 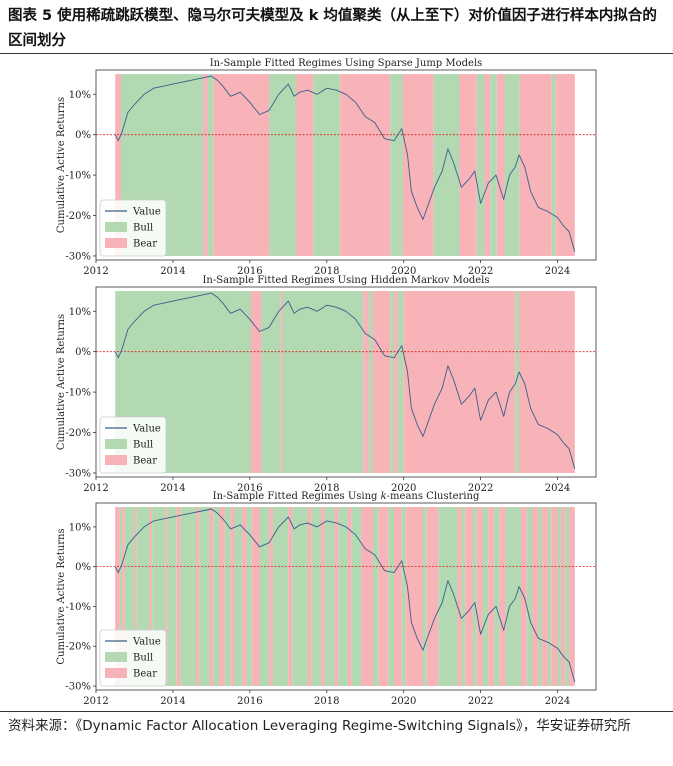 What do you see at coordinates (336, 711) in the screenshot?
I see `source-rule` at bounding box center [336, 711].